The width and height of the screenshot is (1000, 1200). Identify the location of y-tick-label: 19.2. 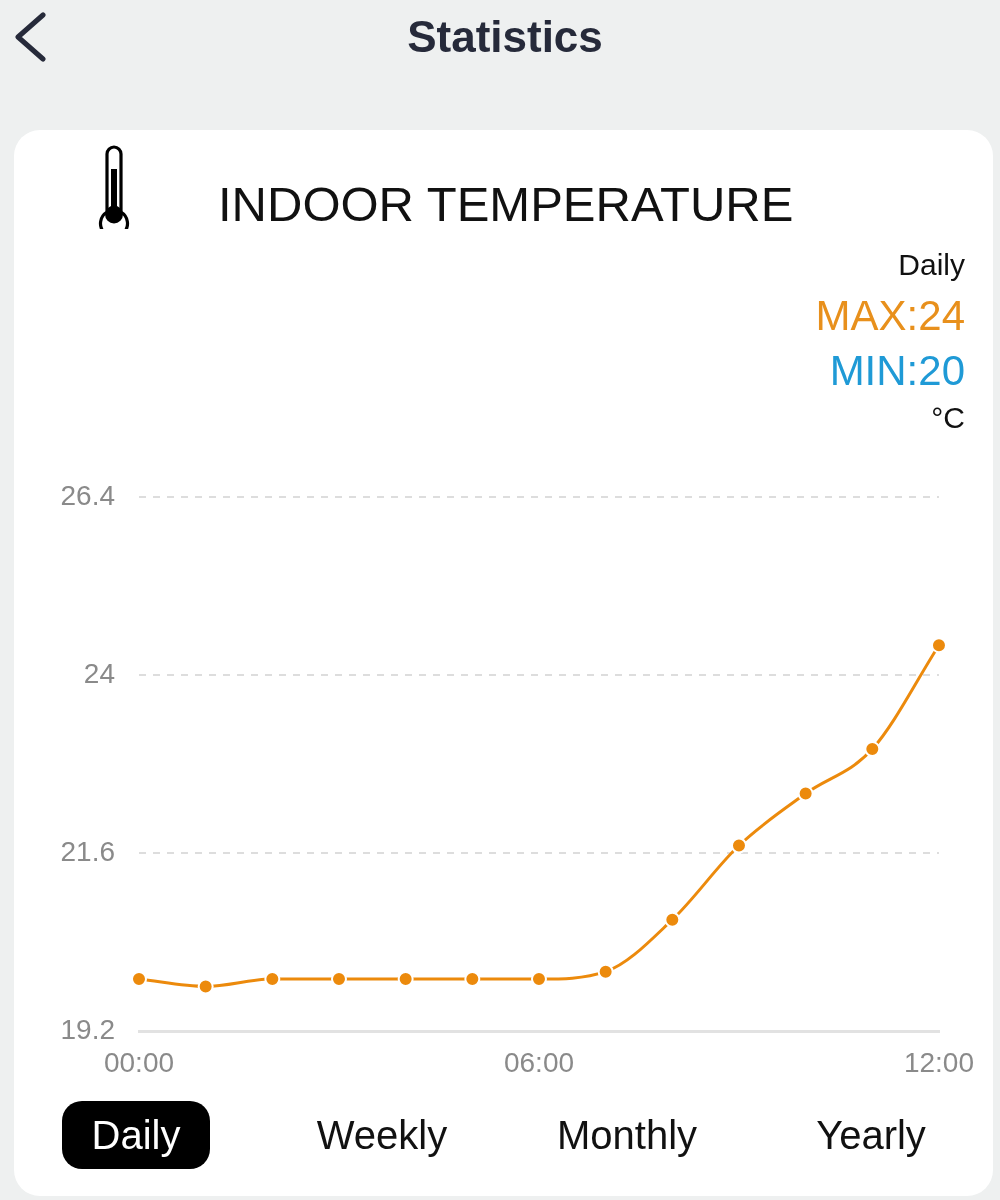
(87, 1029).